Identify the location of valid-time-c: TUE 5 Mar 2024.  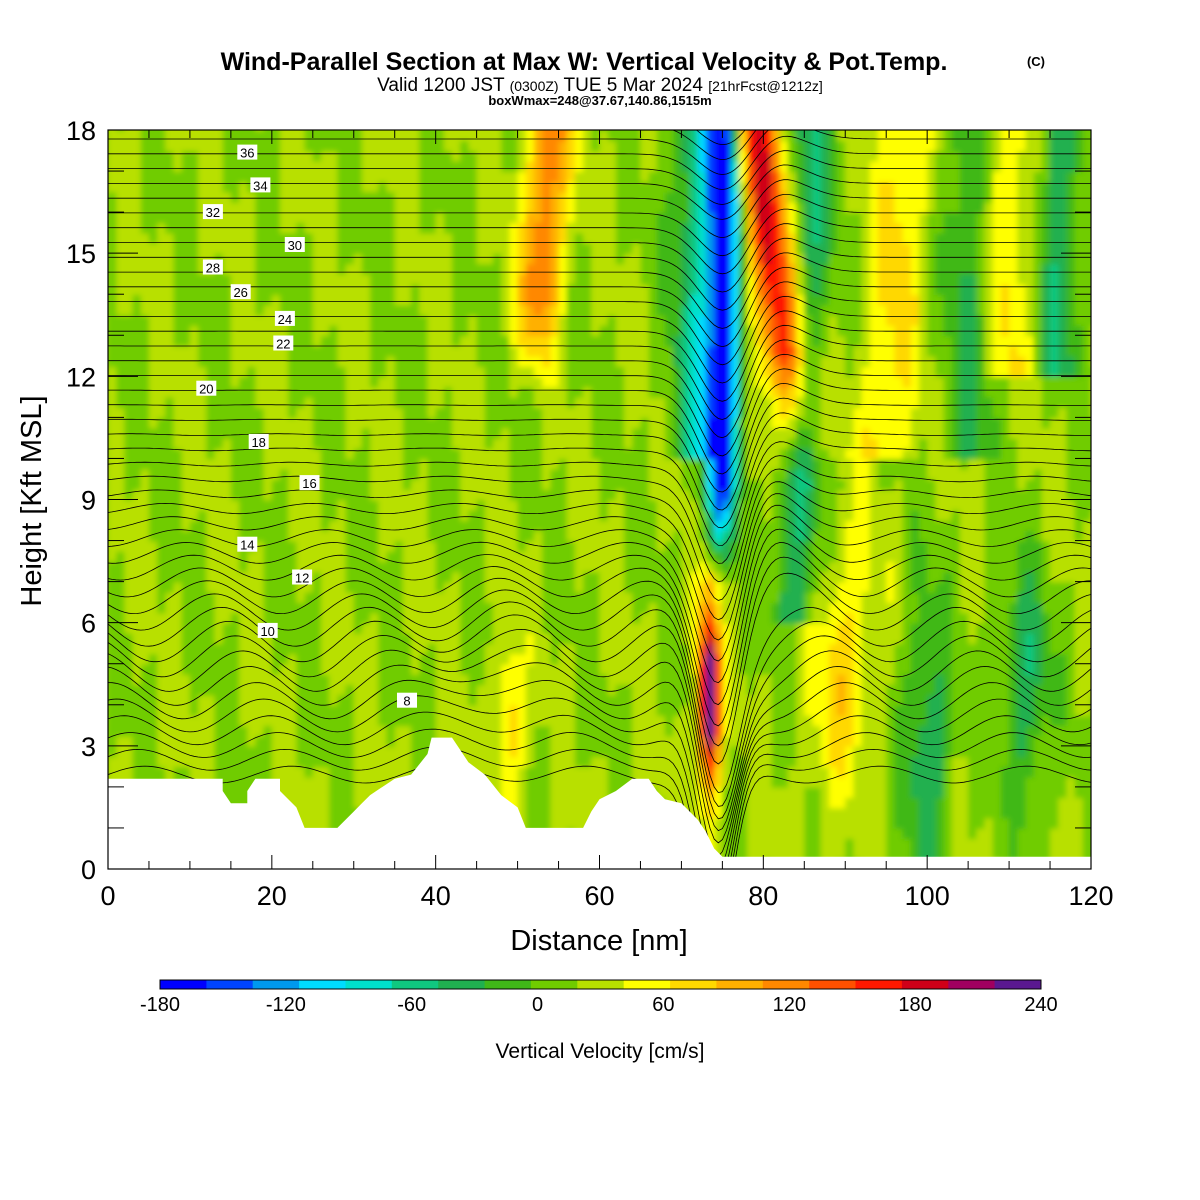
(634, 85).